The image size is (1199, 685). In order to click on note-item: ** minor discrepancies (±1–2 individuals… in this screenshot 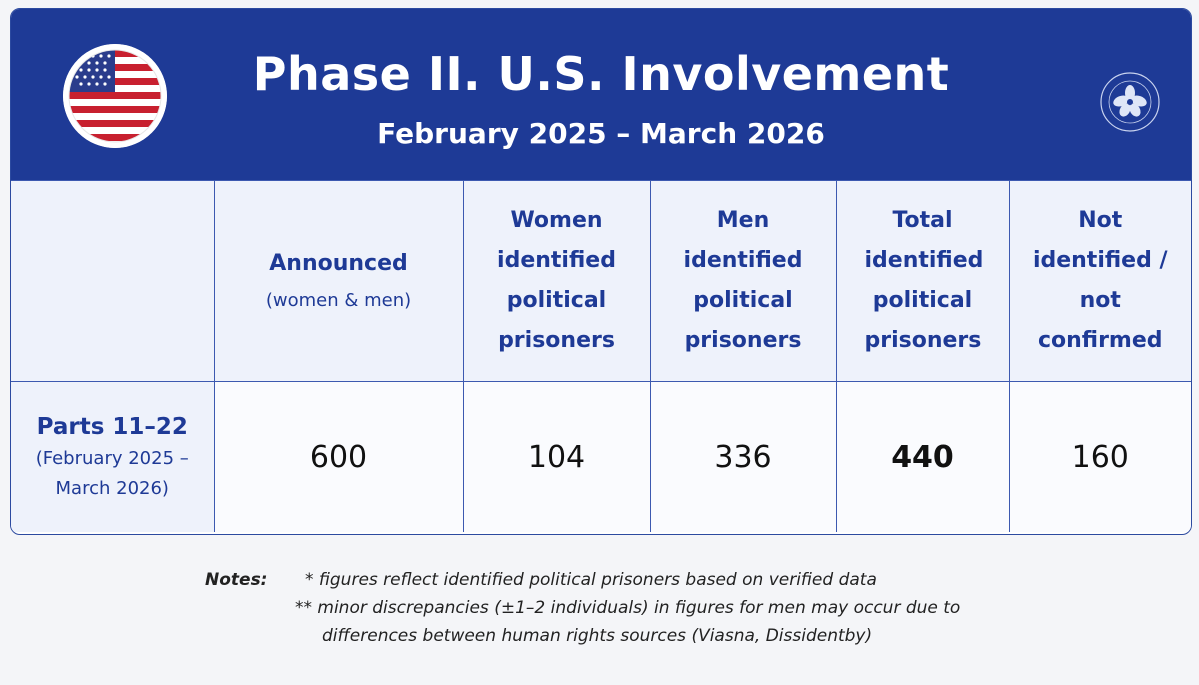, I will do `click(628, 608)`.